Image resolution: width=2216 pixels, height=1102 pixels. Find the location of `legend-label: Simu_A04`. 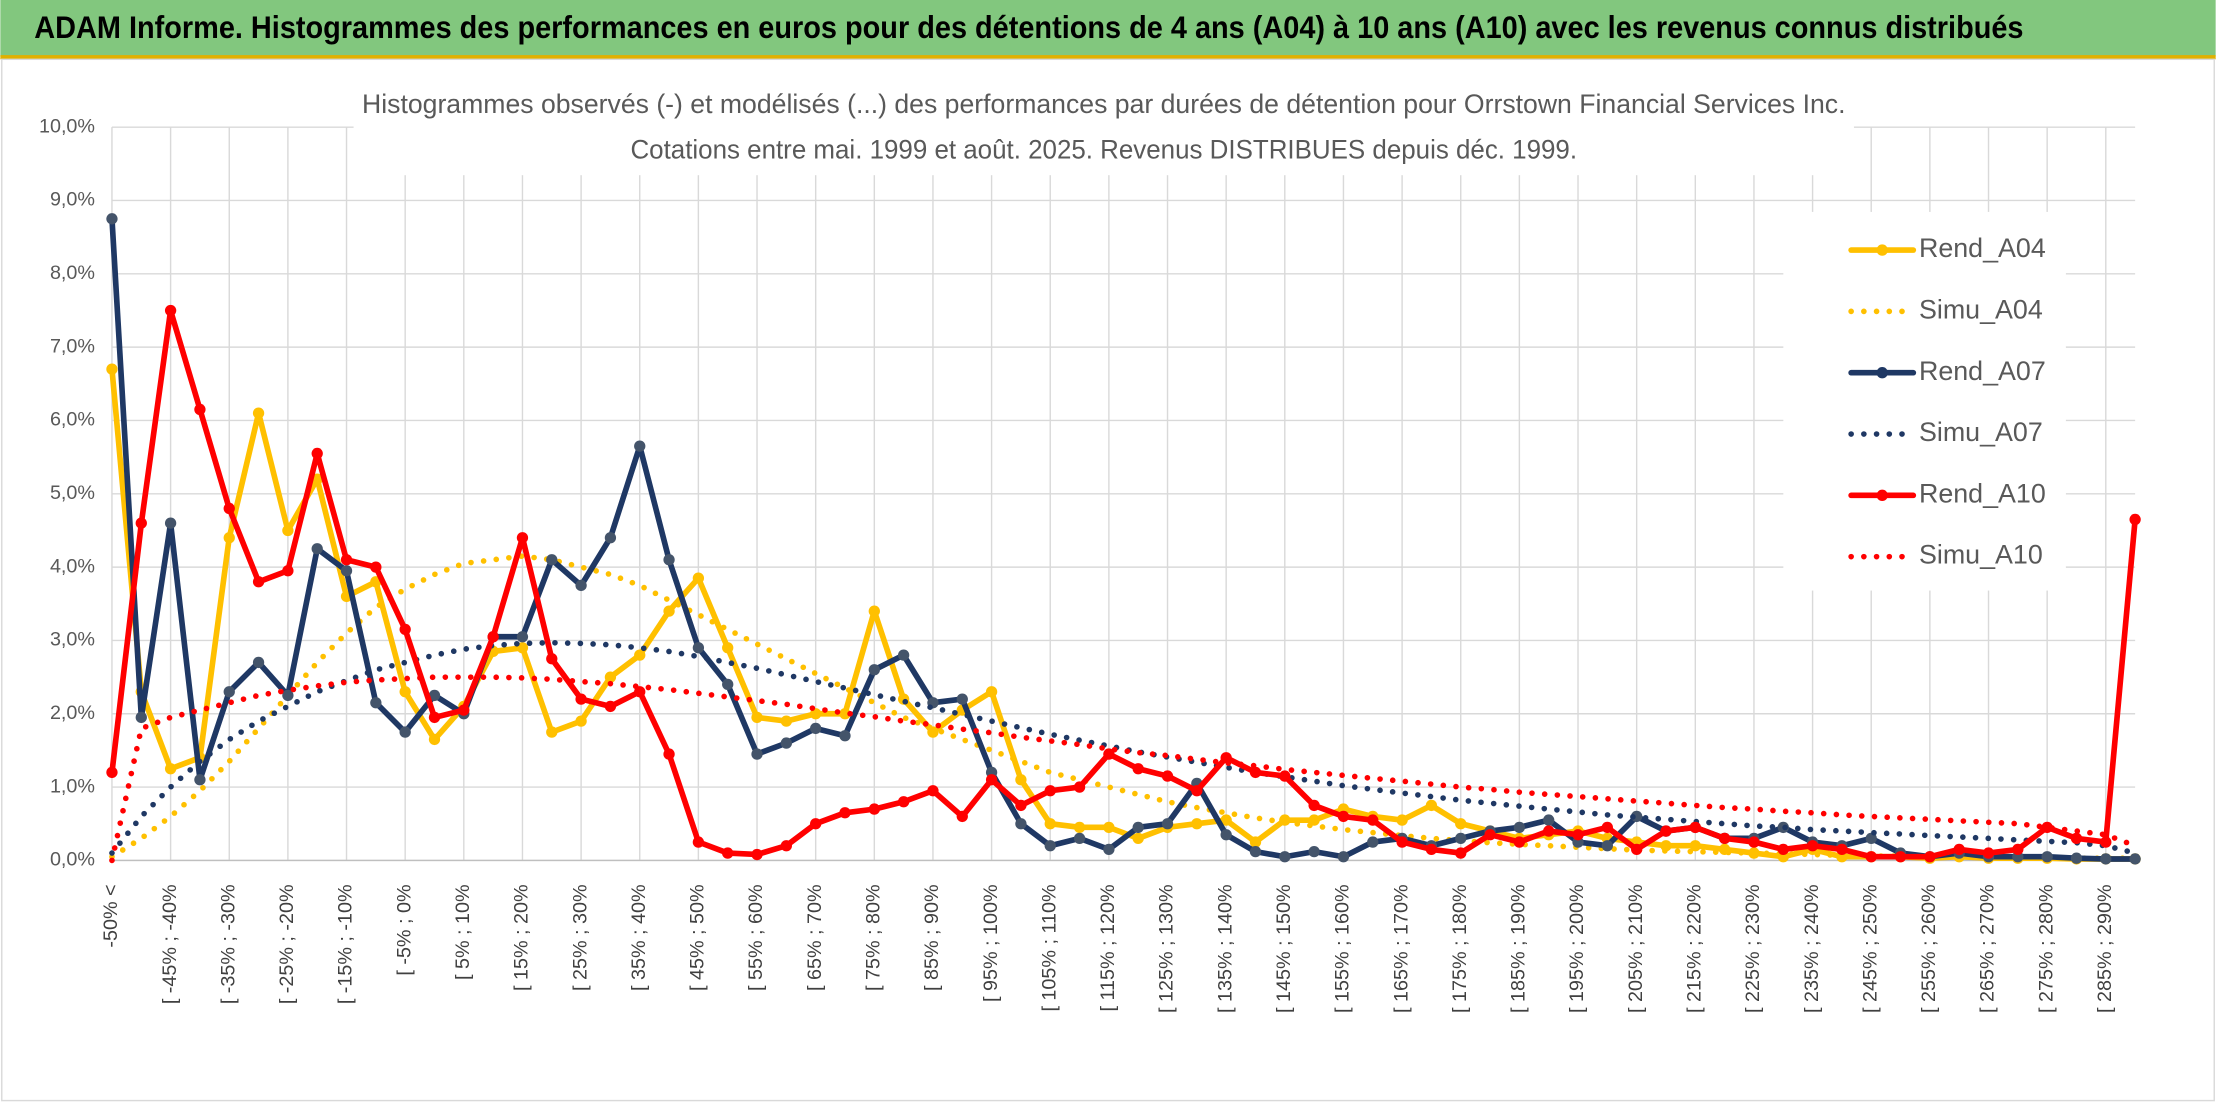

legend-label: Simu_A04 is located at coordinates (1981, 309).